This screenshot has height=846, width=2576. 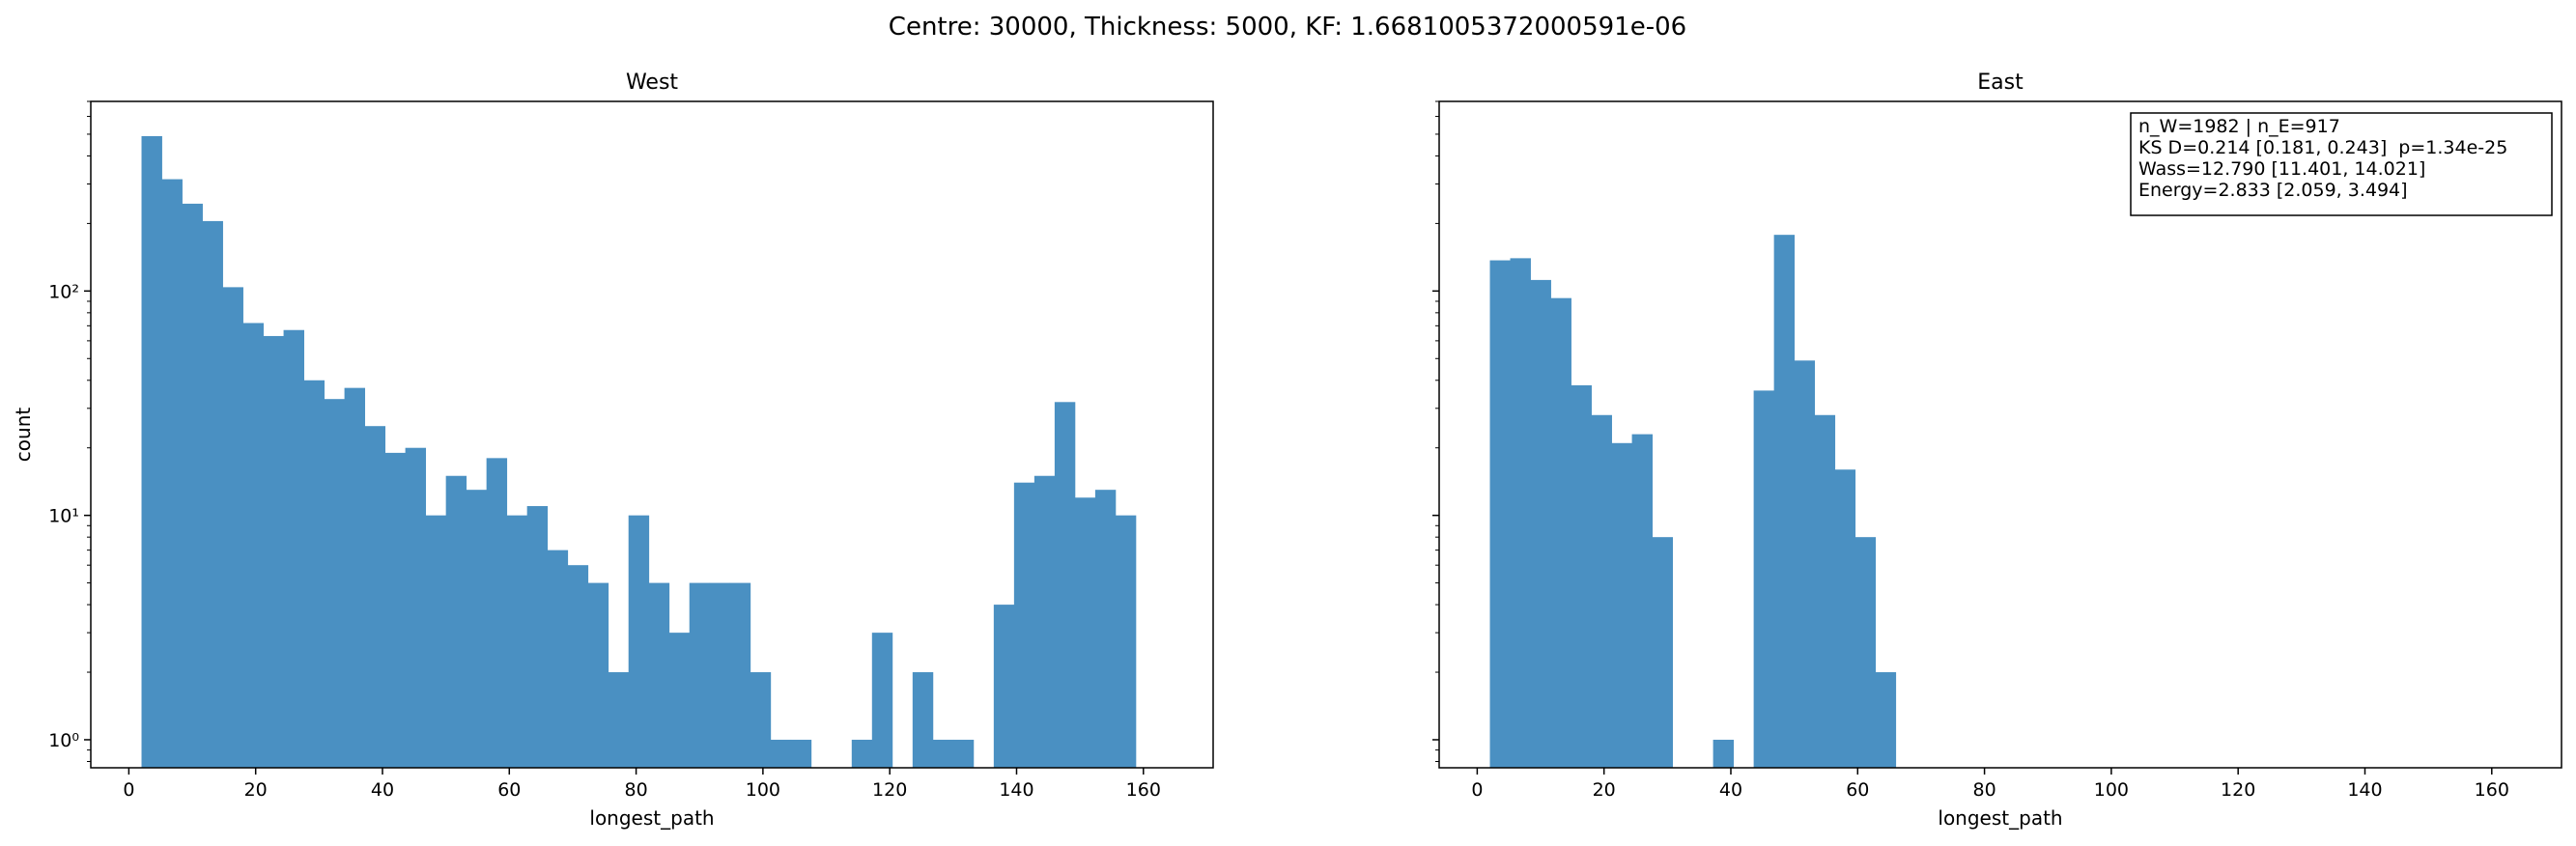 What do you see at coordinates (2364, 790) in the screenshot?
I see `east-x-tick-label: 140` at bounding box center [2364, 790].